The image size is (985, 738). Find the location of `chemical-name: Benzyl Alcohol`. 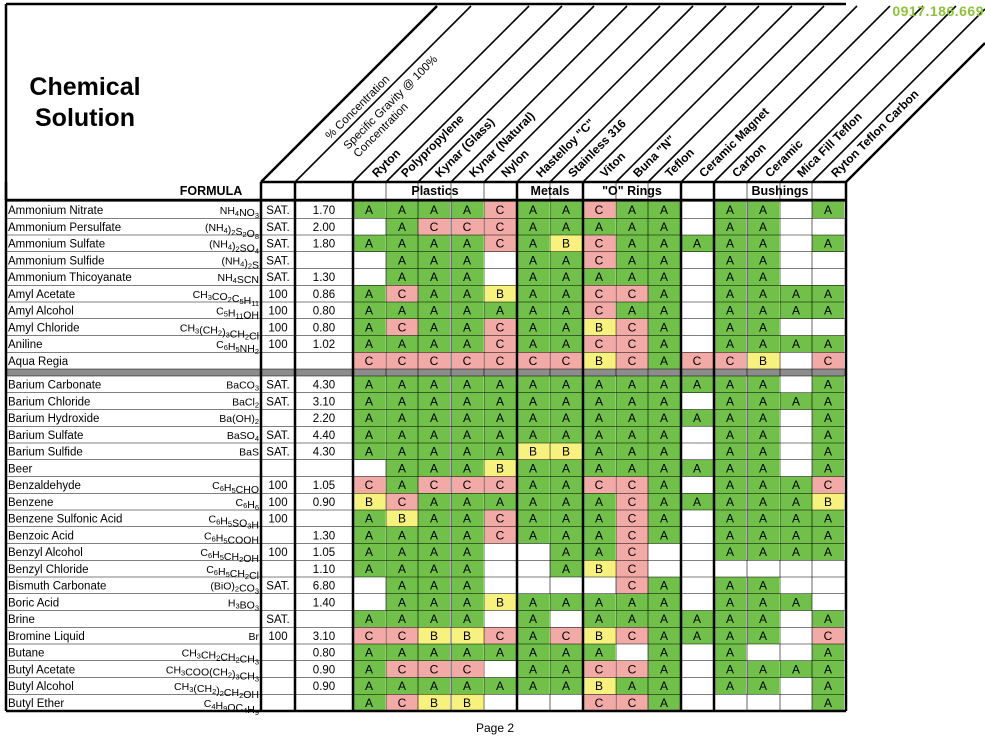

chemical-name: Benzyl Alcohol is located at coordinates (45, 553).